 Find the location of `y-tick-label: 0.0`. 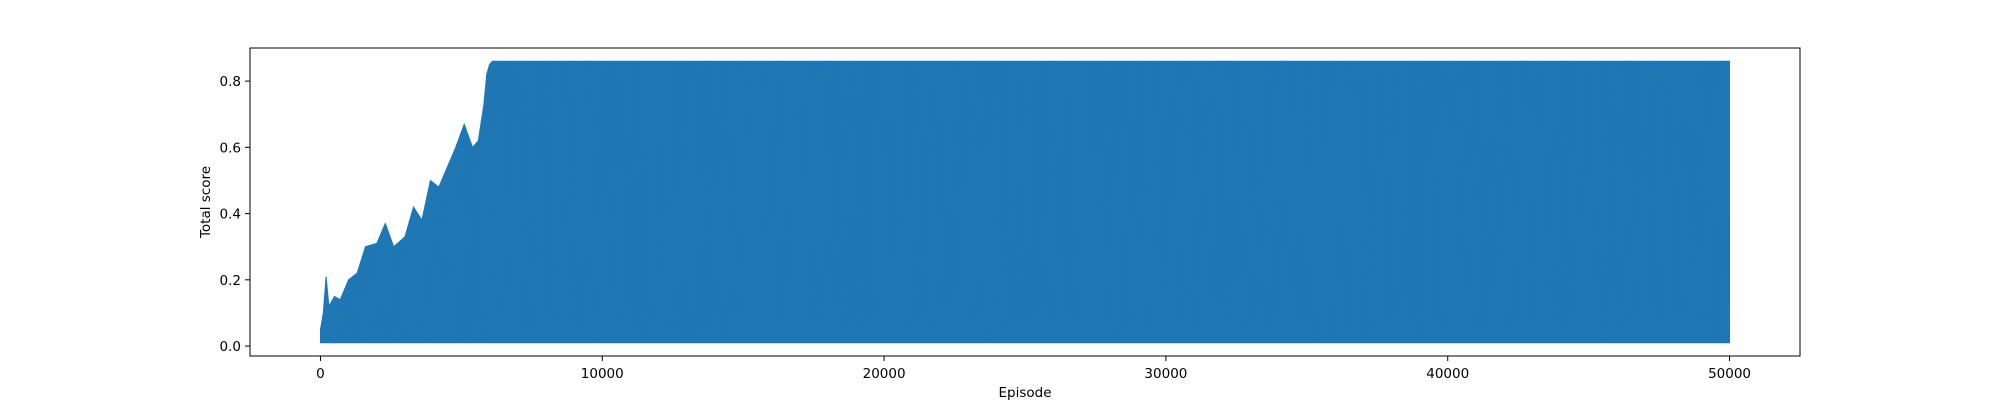

y-tick-label: 0.0 is located at coordinates (230, 347).